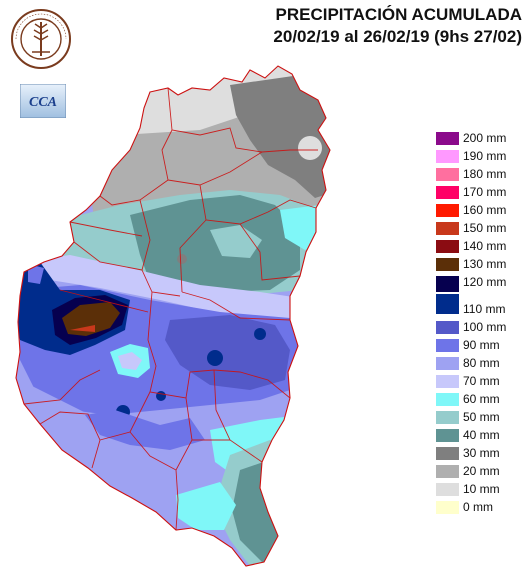 Image resolution: width=530 pixels, height=576 pixels. I want to click on legend-label: 20 mm, so click(481, 471).